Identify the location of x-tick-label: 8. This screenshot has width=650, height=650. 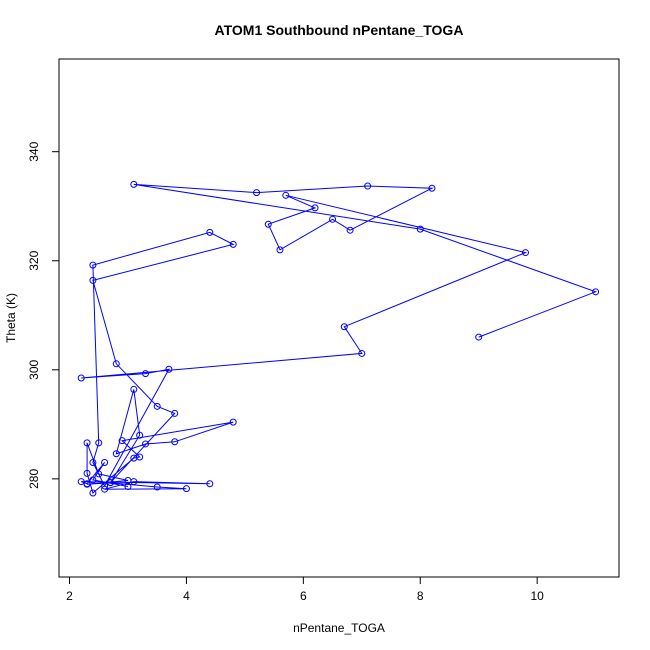
(420, 596).